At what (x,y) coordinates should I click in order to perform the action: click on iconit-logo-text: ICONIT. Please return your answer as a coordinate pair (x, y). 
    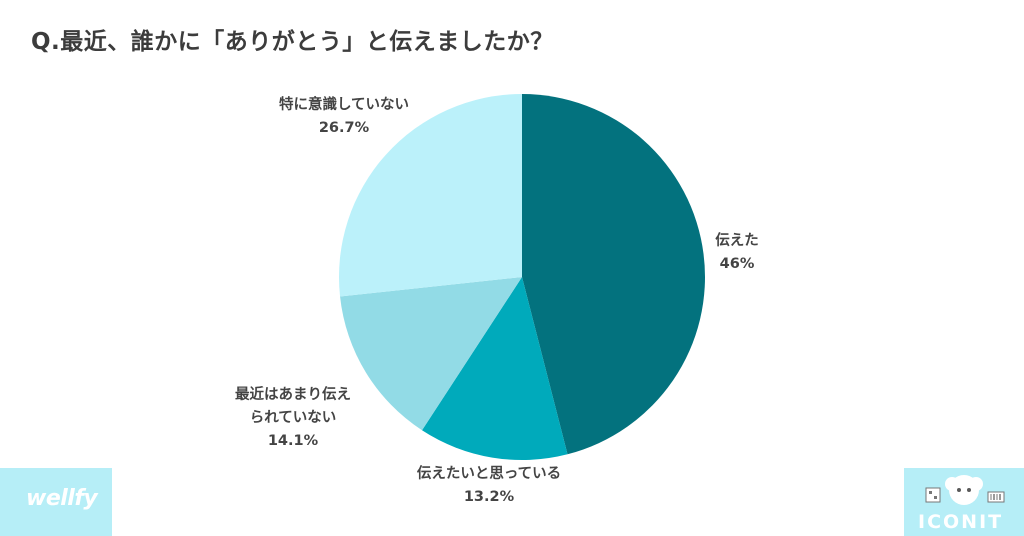
    Looking at the image, I should click on (961, 522).